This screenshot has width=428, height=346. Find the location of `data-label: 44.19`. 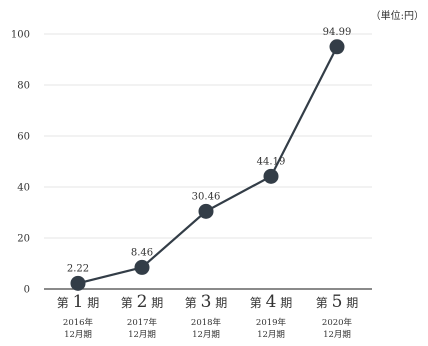

data-label: 44.19 is located at coordinates (271, 161).